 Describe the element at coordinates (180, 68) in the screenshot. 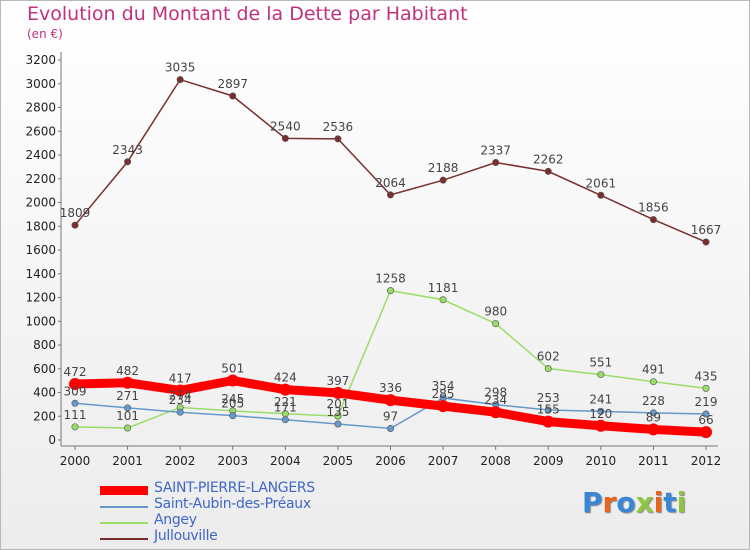

I see `data-label: 3035` at that location.